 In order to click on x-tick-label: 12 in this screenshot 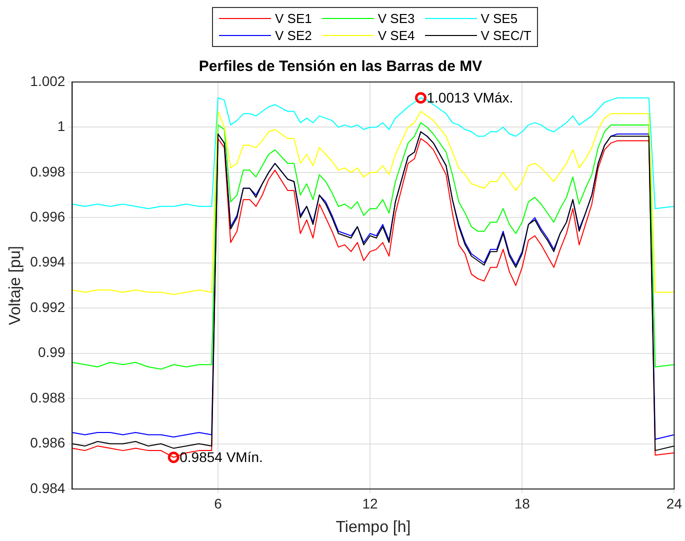, I will do `click(370, 503)`.